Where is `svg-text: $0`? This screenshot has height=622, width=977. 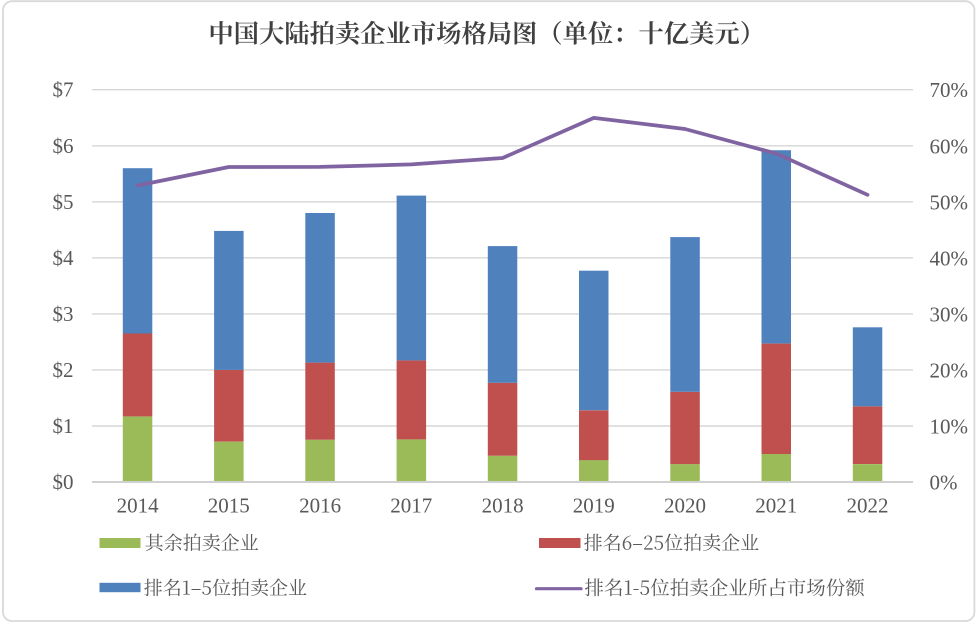 svg-text: $0 is located at coordinates (63, 482).